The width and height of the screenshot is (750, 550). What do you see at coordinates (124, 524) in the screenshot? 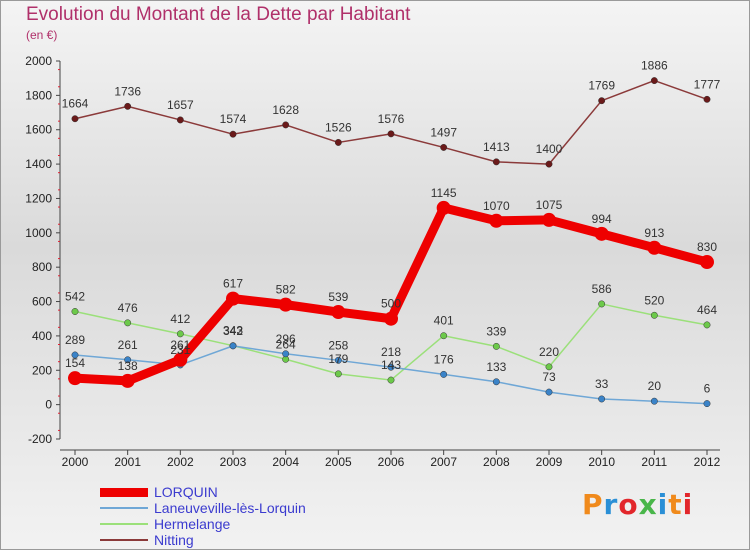
I see `legend-swatch-hermelange` at bounding box center [124, 524].